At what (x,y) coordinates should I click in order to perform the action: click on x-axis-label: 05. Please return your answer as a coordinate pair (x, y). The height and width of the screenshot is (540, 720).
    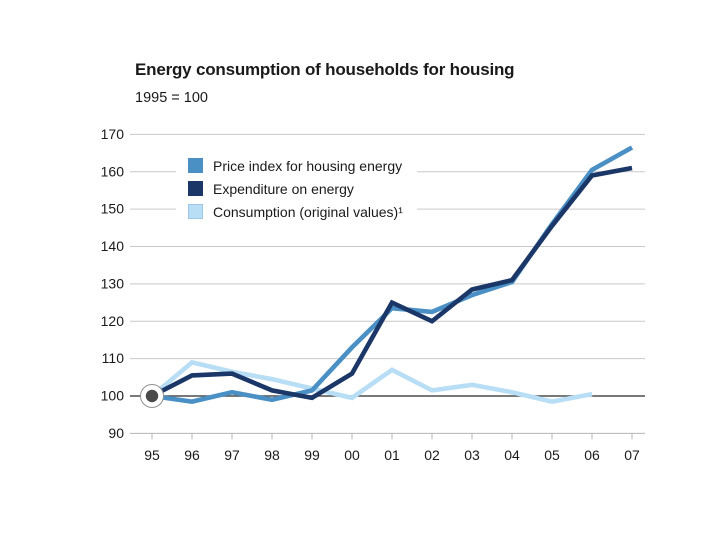
    Looking at the image, I should click on (552, 455).